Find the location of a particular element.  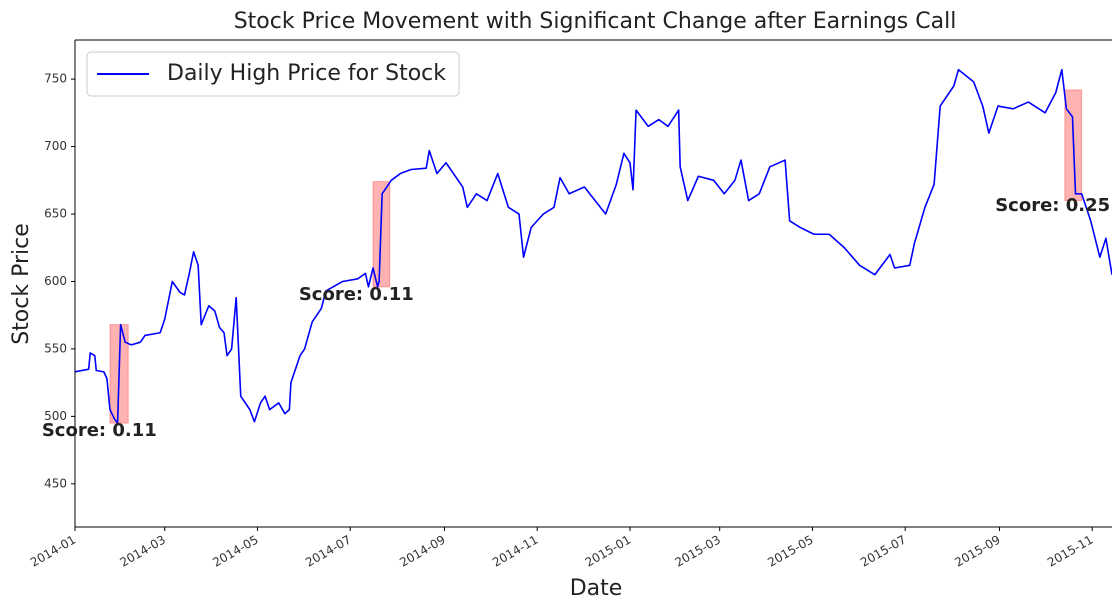

x-axis-label: Date is located at coordinates (596, 588).